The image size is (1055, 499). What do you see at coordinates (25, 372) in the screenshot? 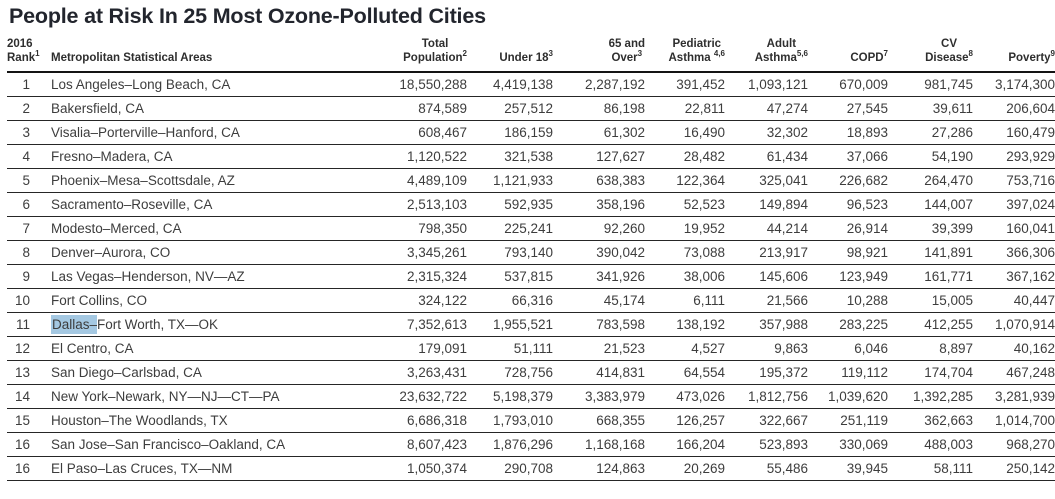
I see `rank-cell: 13` at bounding box center [25, 372].